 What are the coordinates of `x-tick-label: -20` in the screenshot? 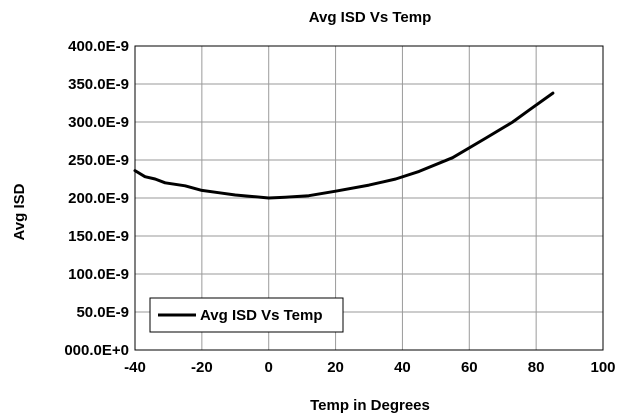 It's located at (202, 367).